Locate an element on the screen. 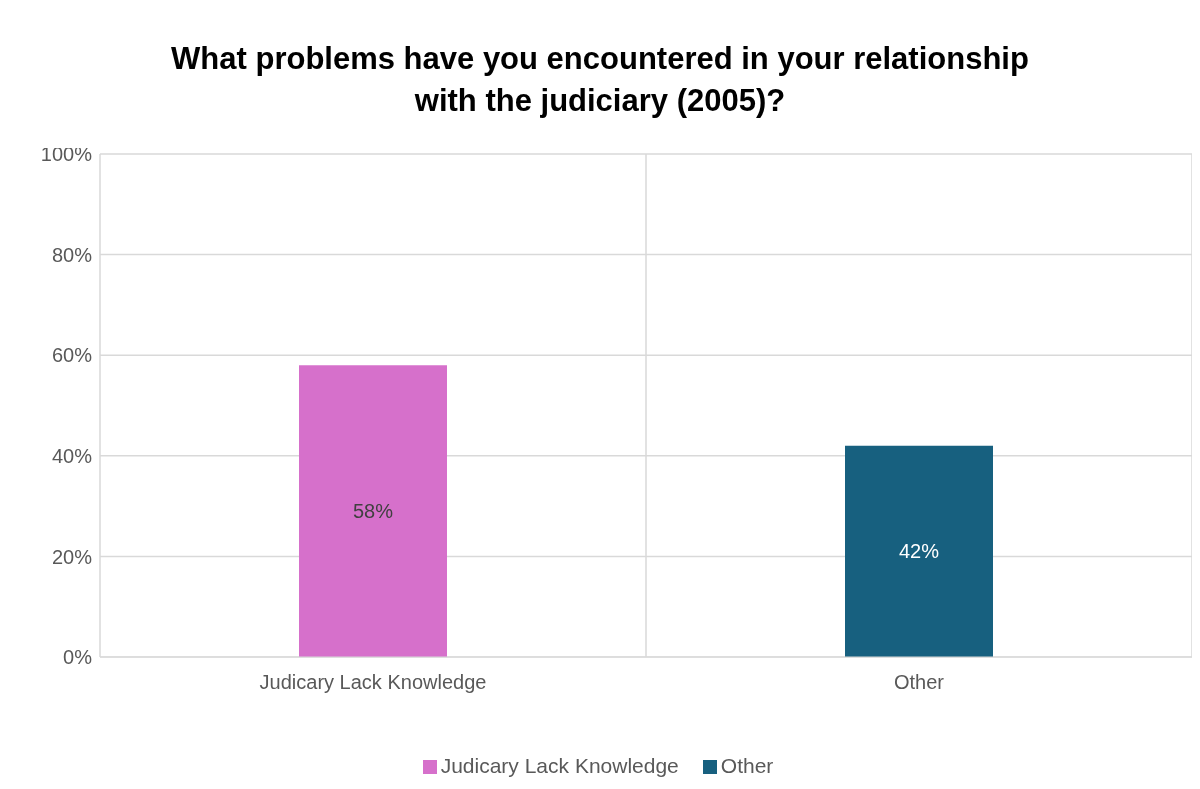 The height and width of the screenshot is (789, 1200). data-label: 42% is located at coordinates (919, 551).